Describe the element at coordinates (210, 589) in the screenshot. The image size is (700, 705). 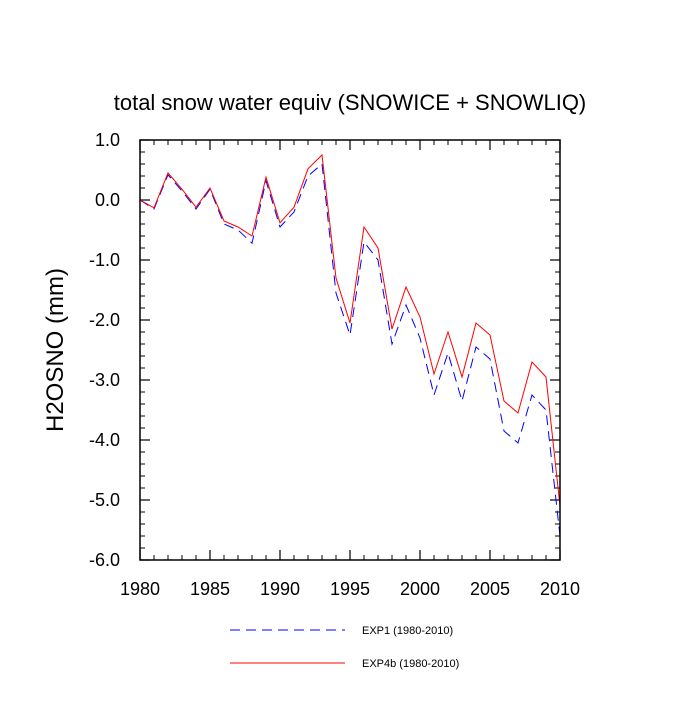
I see `x-tick-label: 1985` at that location.